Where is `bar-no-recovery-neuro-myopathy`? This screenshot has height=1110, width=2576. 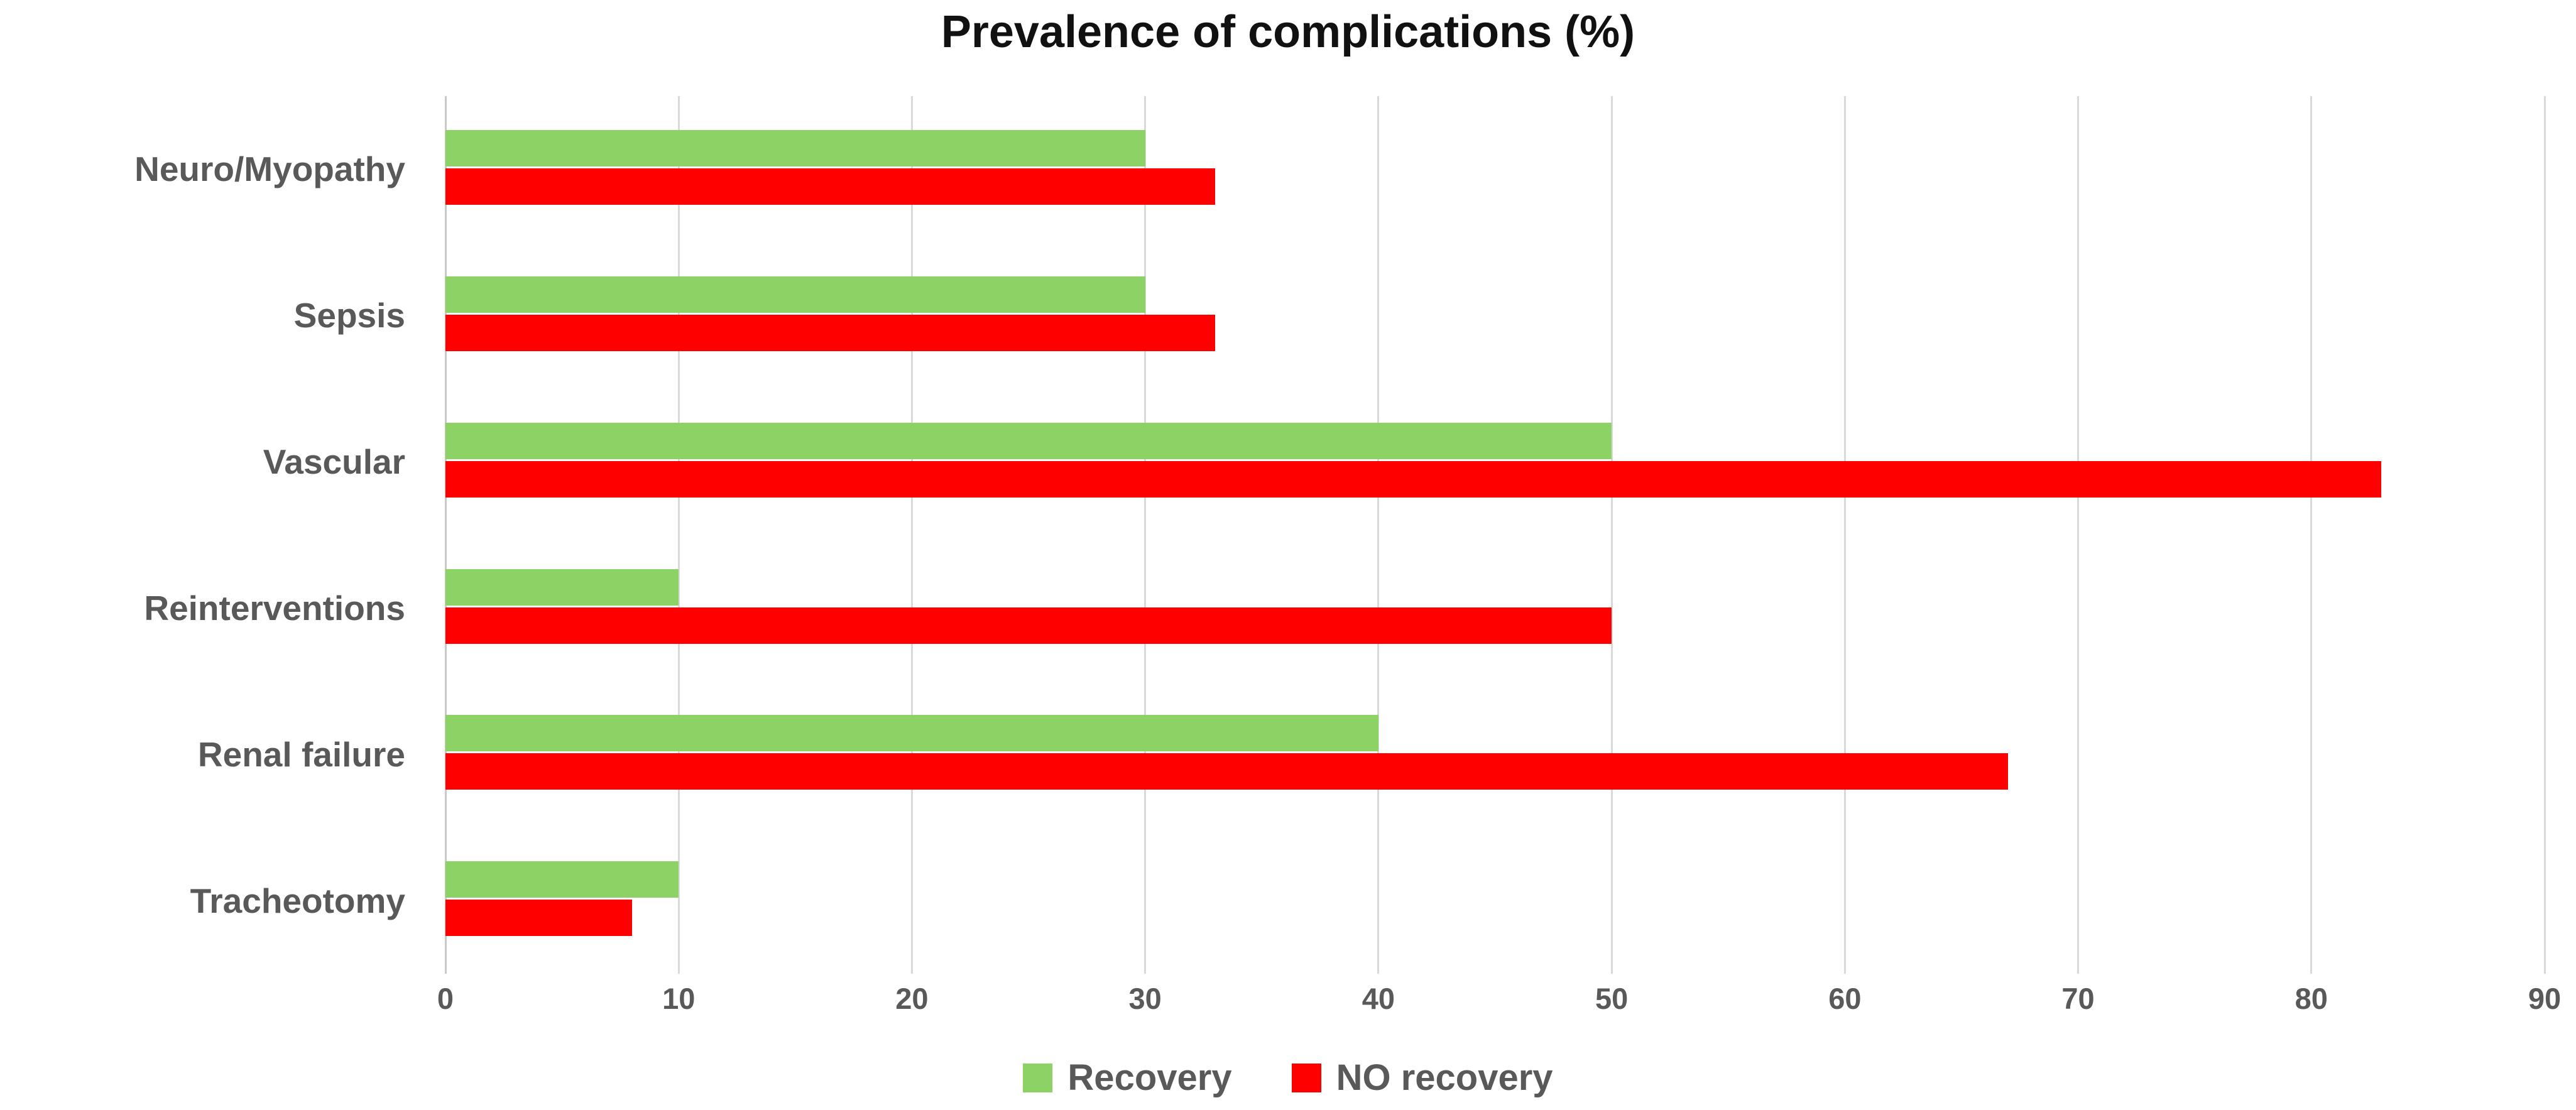 bar-no-recovery-neuro-myopathy is located at coordinates (830, 186).